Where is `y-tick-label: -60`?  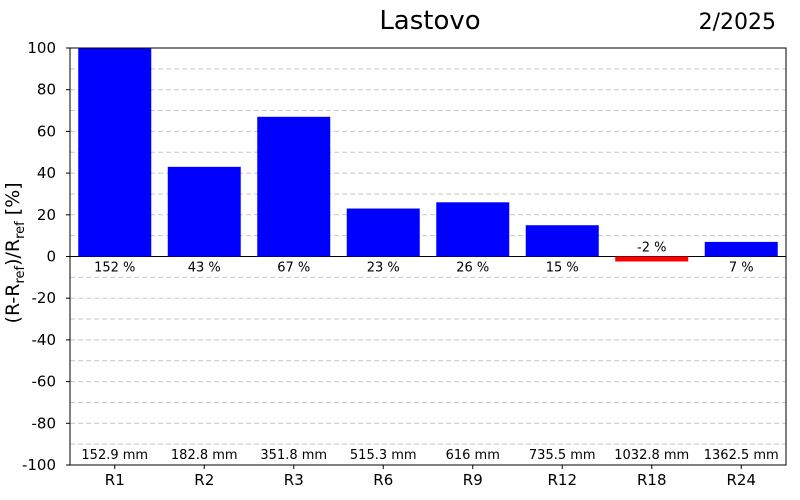 y-tick-label: -60 is located at coordinates (44, 382).